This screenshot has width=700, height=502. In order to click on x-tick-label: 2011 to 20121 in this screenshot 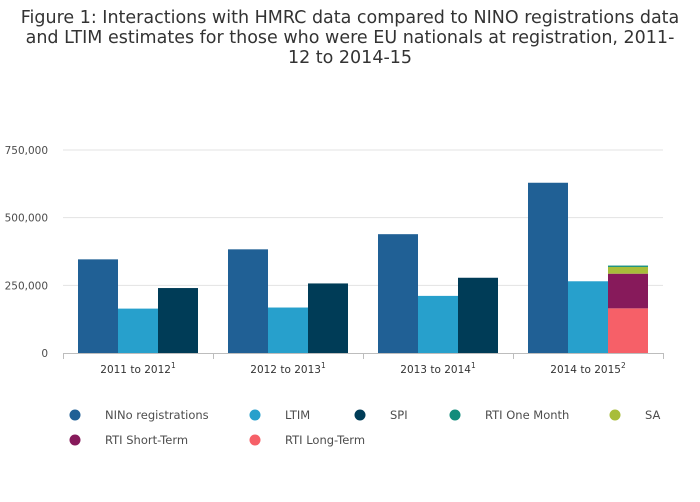, I will do `click(138, 368)`.